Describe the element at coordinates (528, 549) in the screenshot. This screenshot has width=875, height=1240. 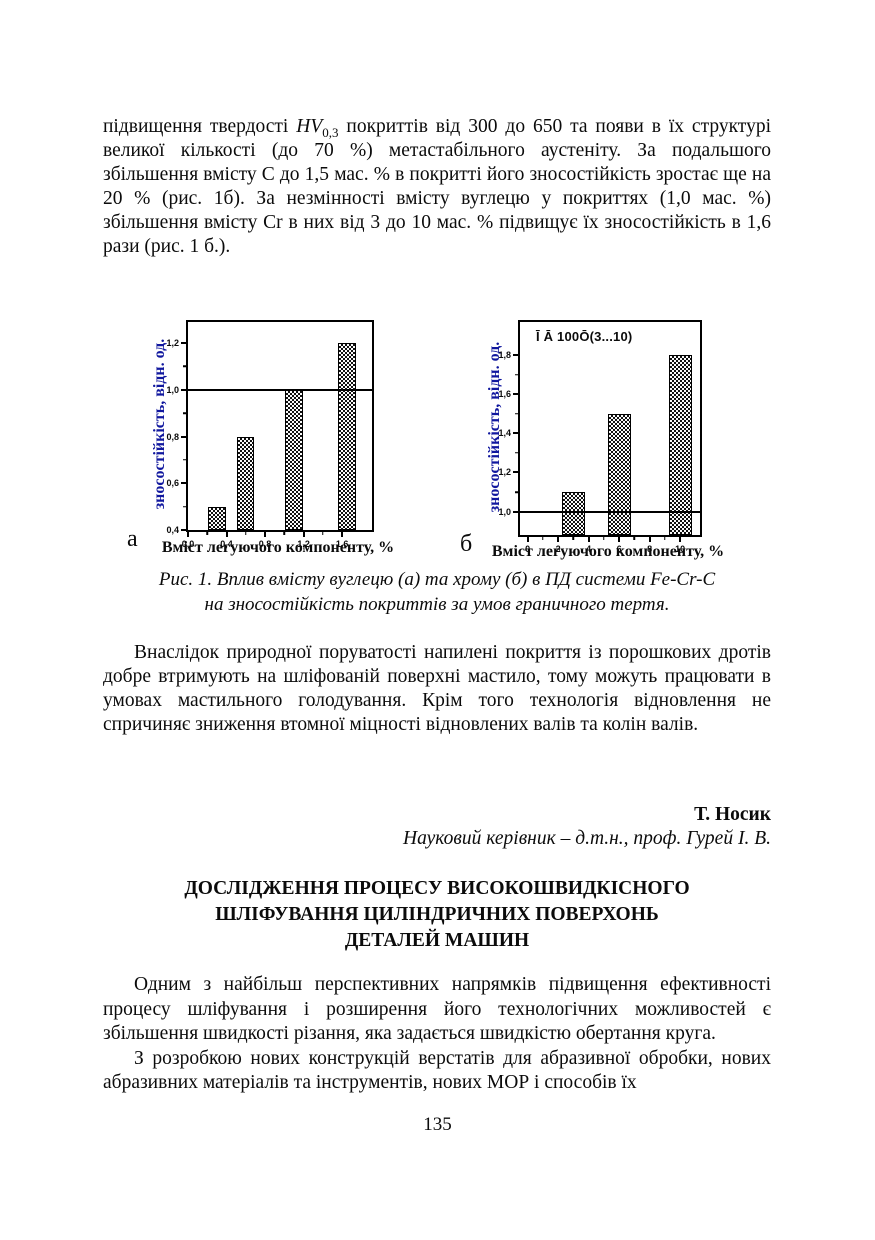
I see `x-tick-label: 0` at that location.